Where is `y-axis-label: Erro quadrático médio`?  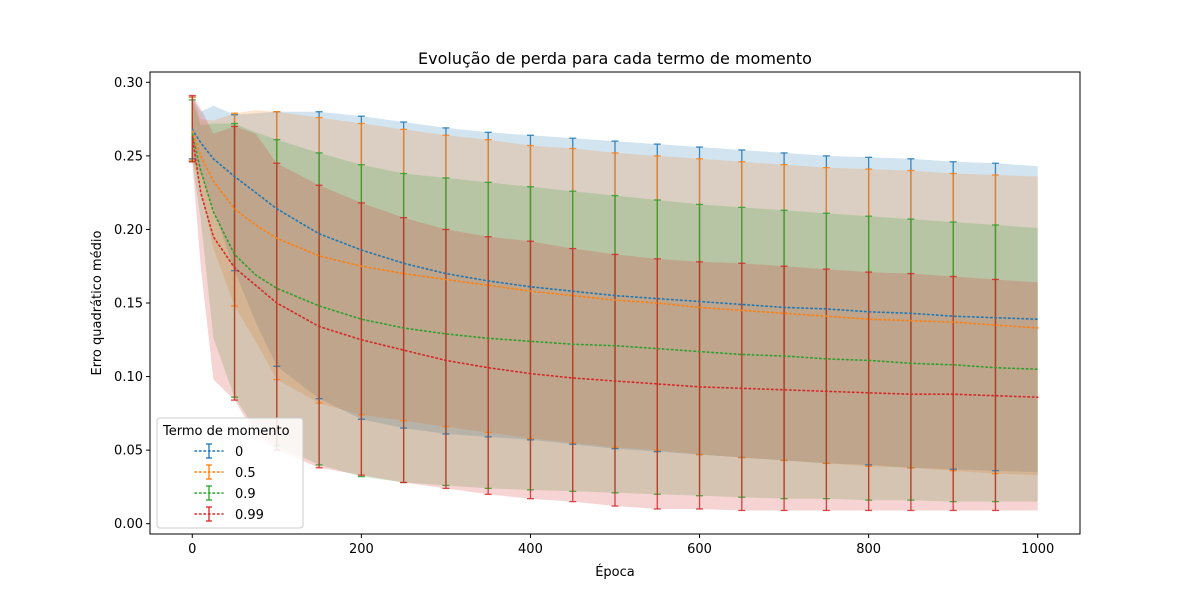 y-axis-label: Erro quadrático médio is located at coordinates (97, 302).